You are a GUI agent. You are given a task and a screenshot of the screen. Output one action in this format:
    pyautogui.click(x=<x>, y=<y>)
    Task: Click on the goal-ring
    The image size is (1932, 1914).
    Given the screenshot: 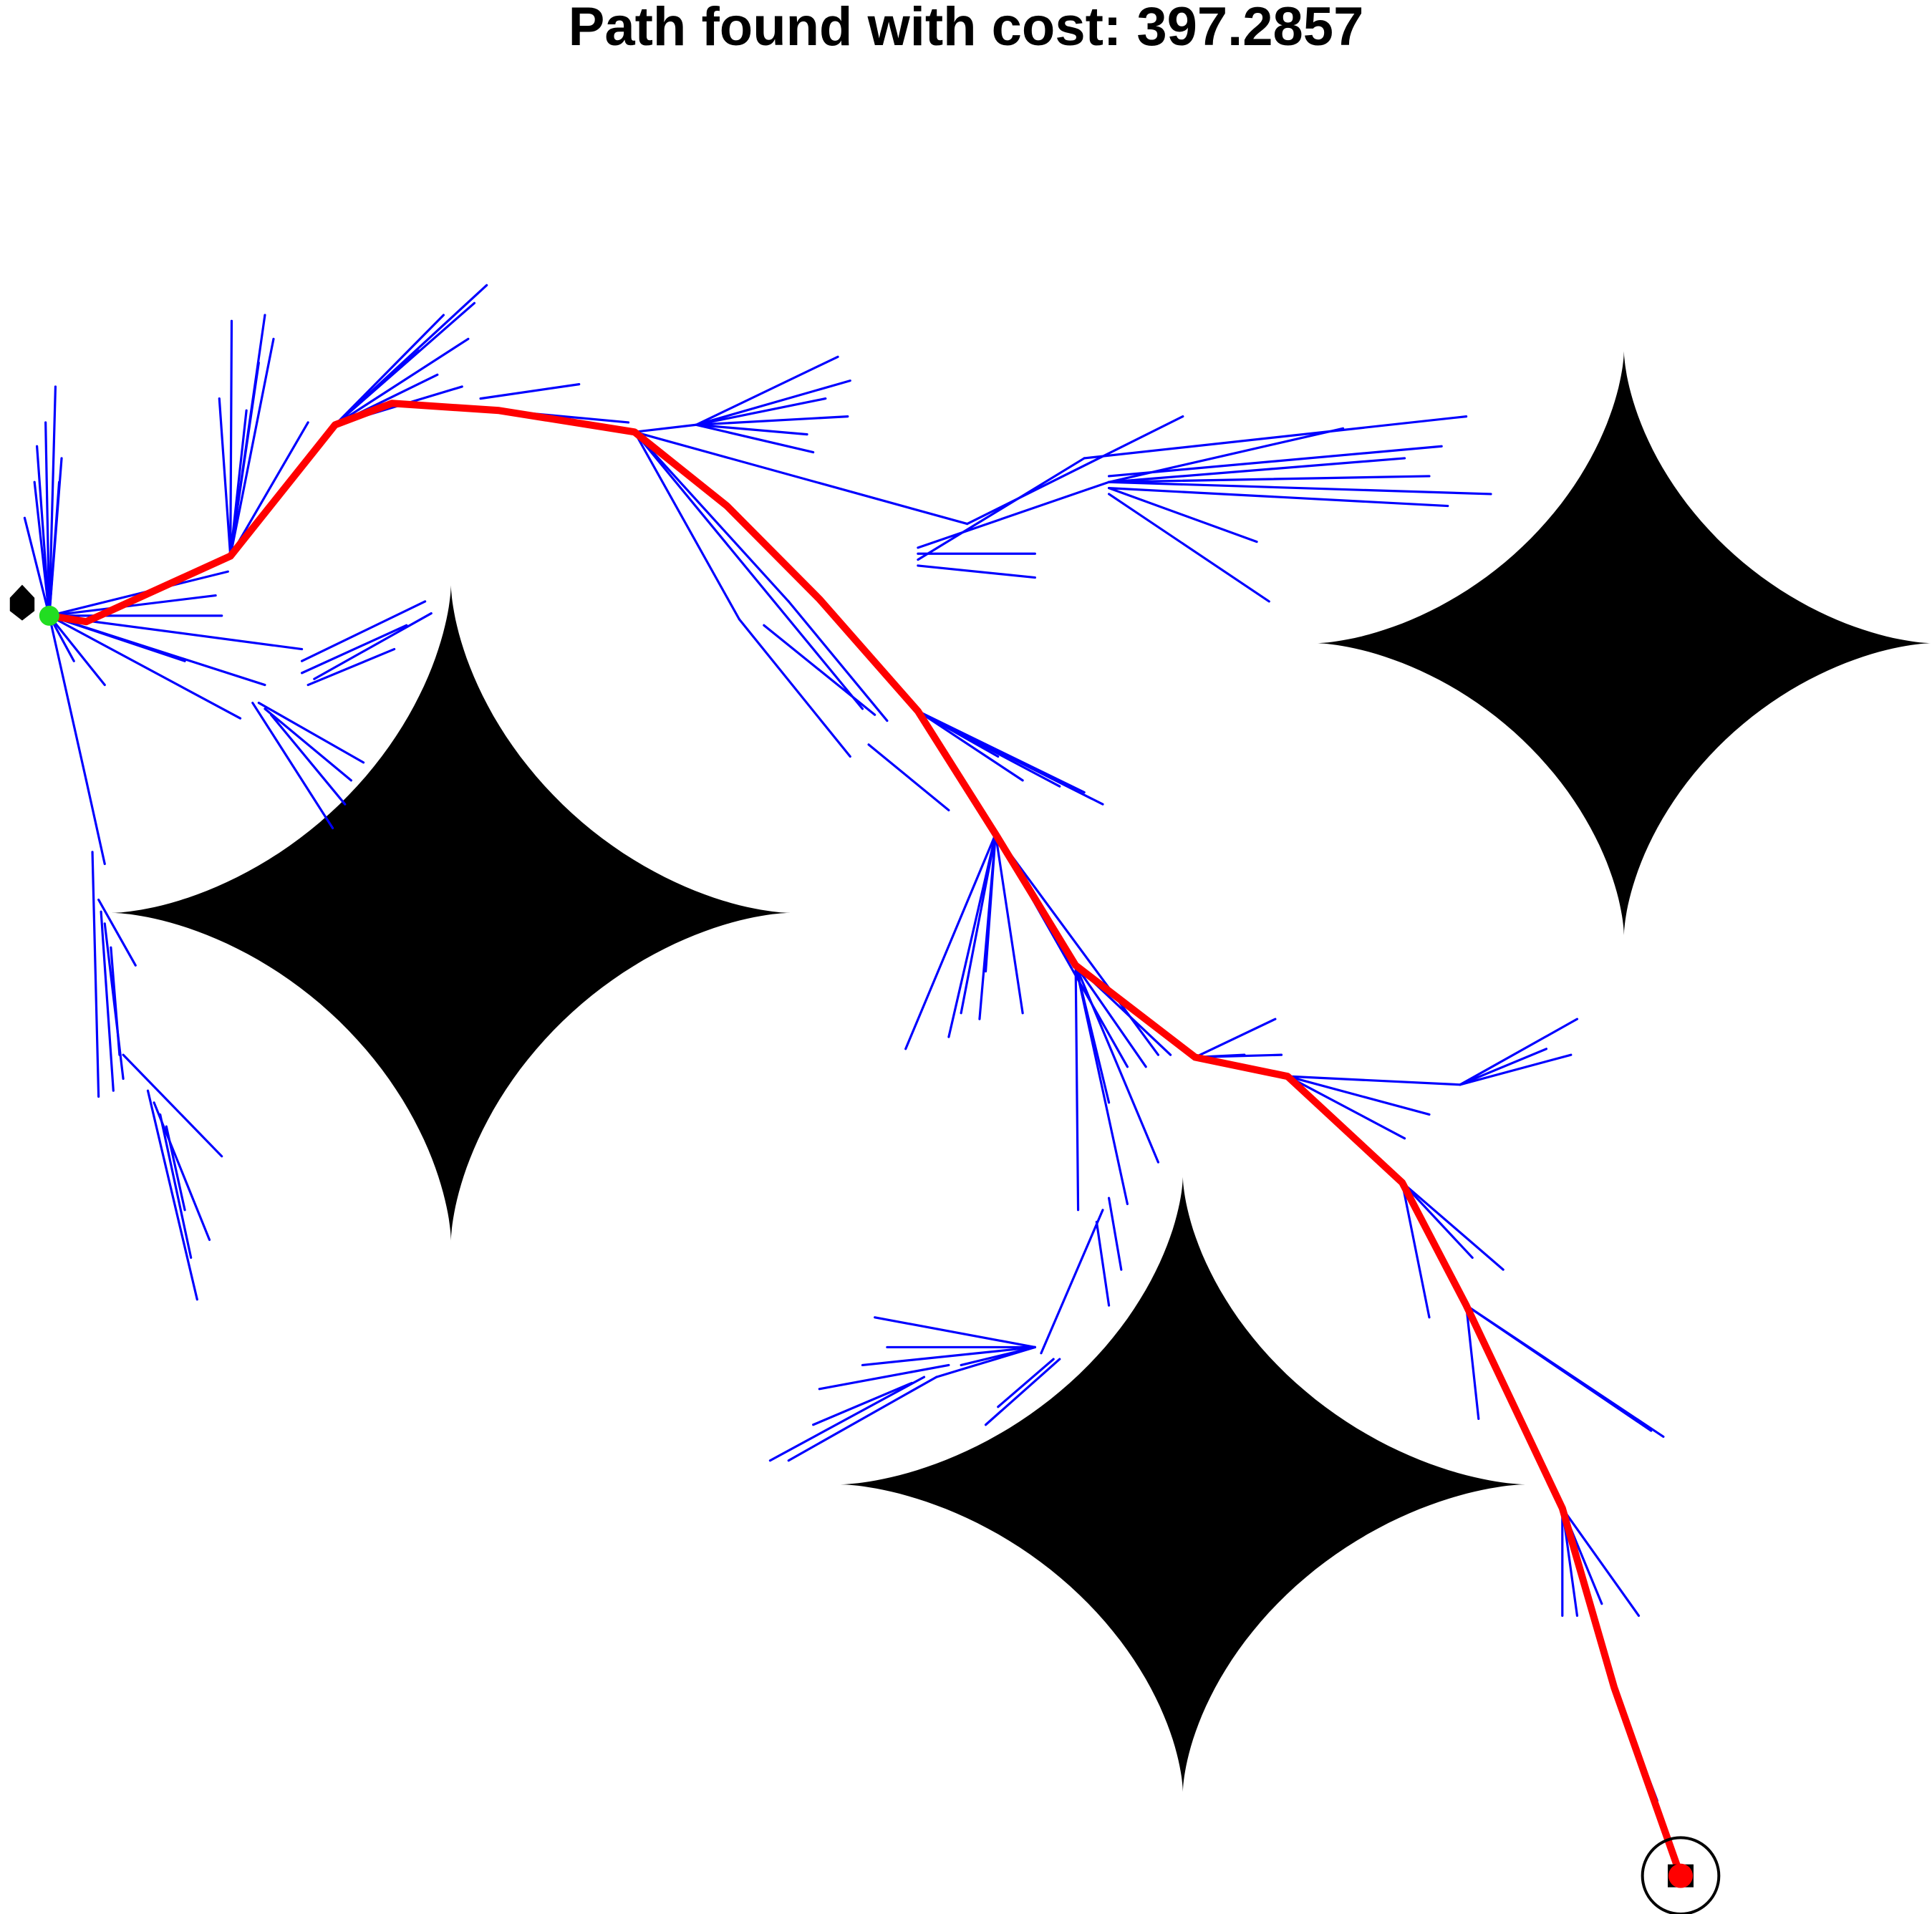 What is the action you would take?
    pyautogui.click(x=1681, y=1875)
    